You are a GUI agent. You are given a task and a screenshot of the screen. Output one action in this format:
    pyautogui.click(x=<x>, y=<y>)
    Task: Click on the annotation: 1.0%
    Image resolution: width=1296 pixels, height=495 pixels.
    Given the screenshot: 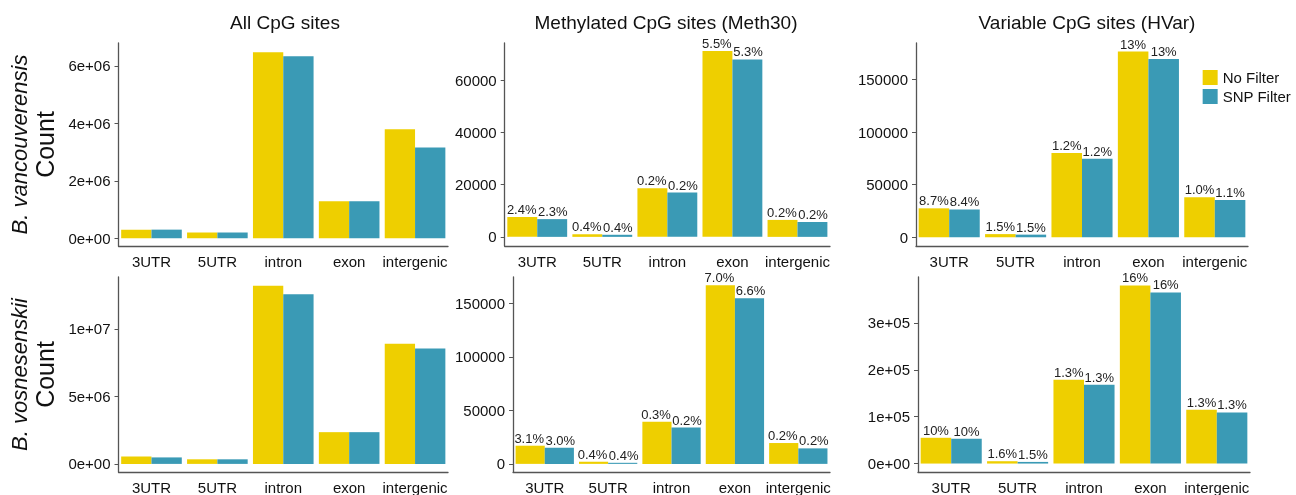 What is the action you would take?
    pyautogui.click(x=1199, y=190)
    